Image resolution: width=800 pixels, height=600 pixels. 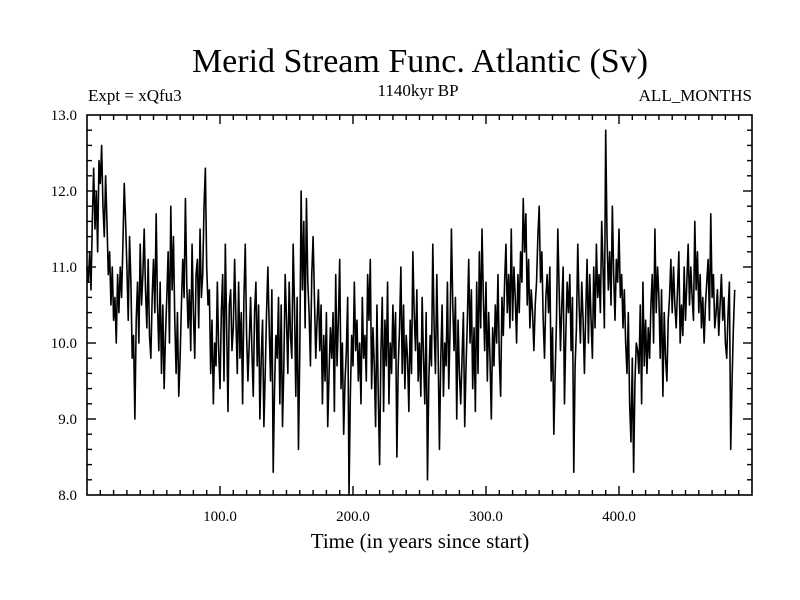 I want to click on x-tick-label: 200.0, so click(x=353, y=517).